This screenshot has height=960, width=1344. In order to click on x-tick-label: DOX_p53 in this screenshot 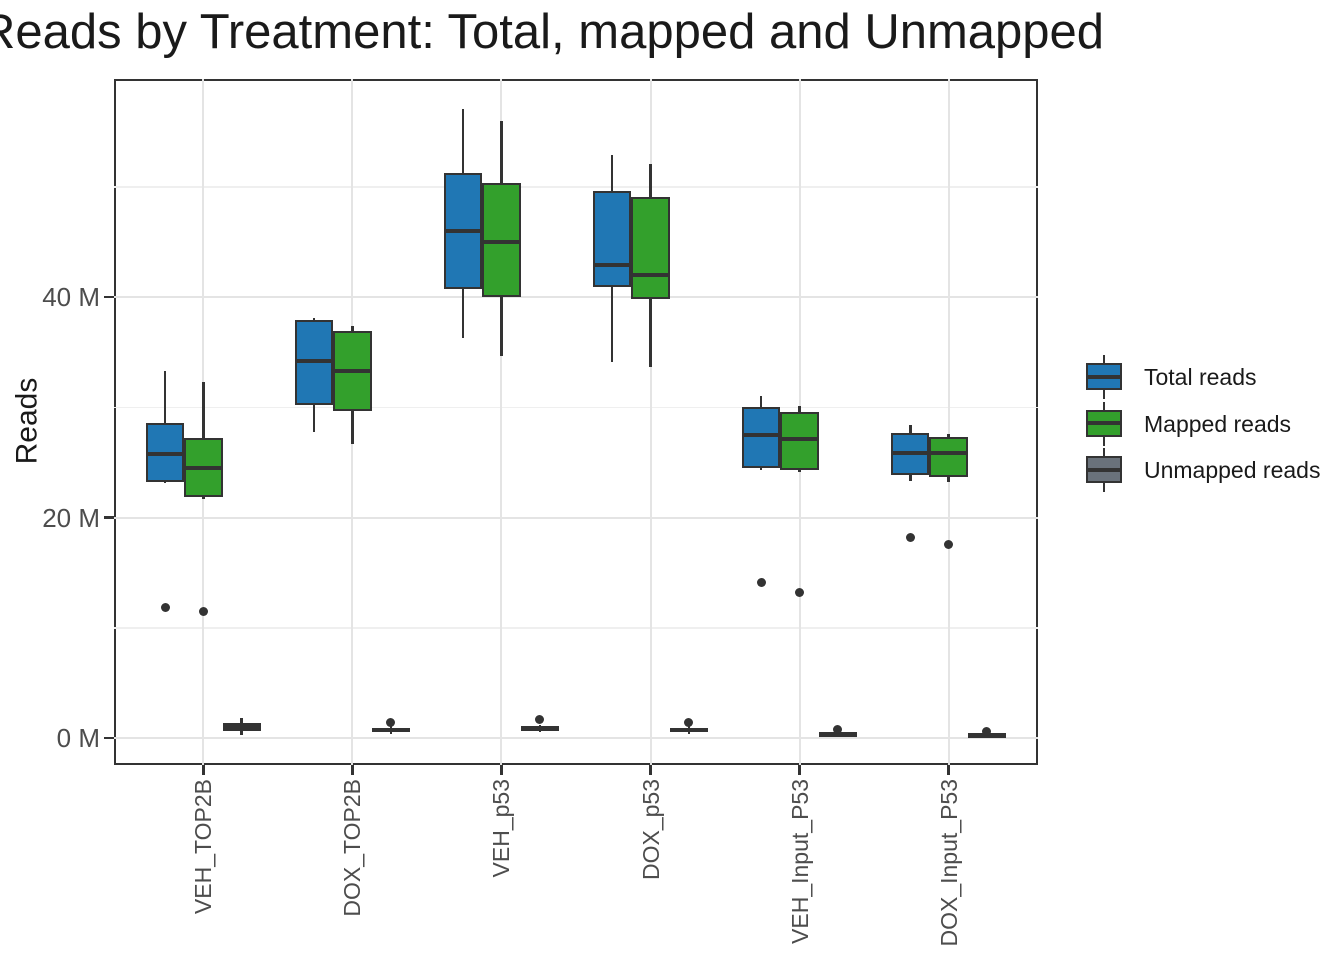, I will do `click(650, 830)`.